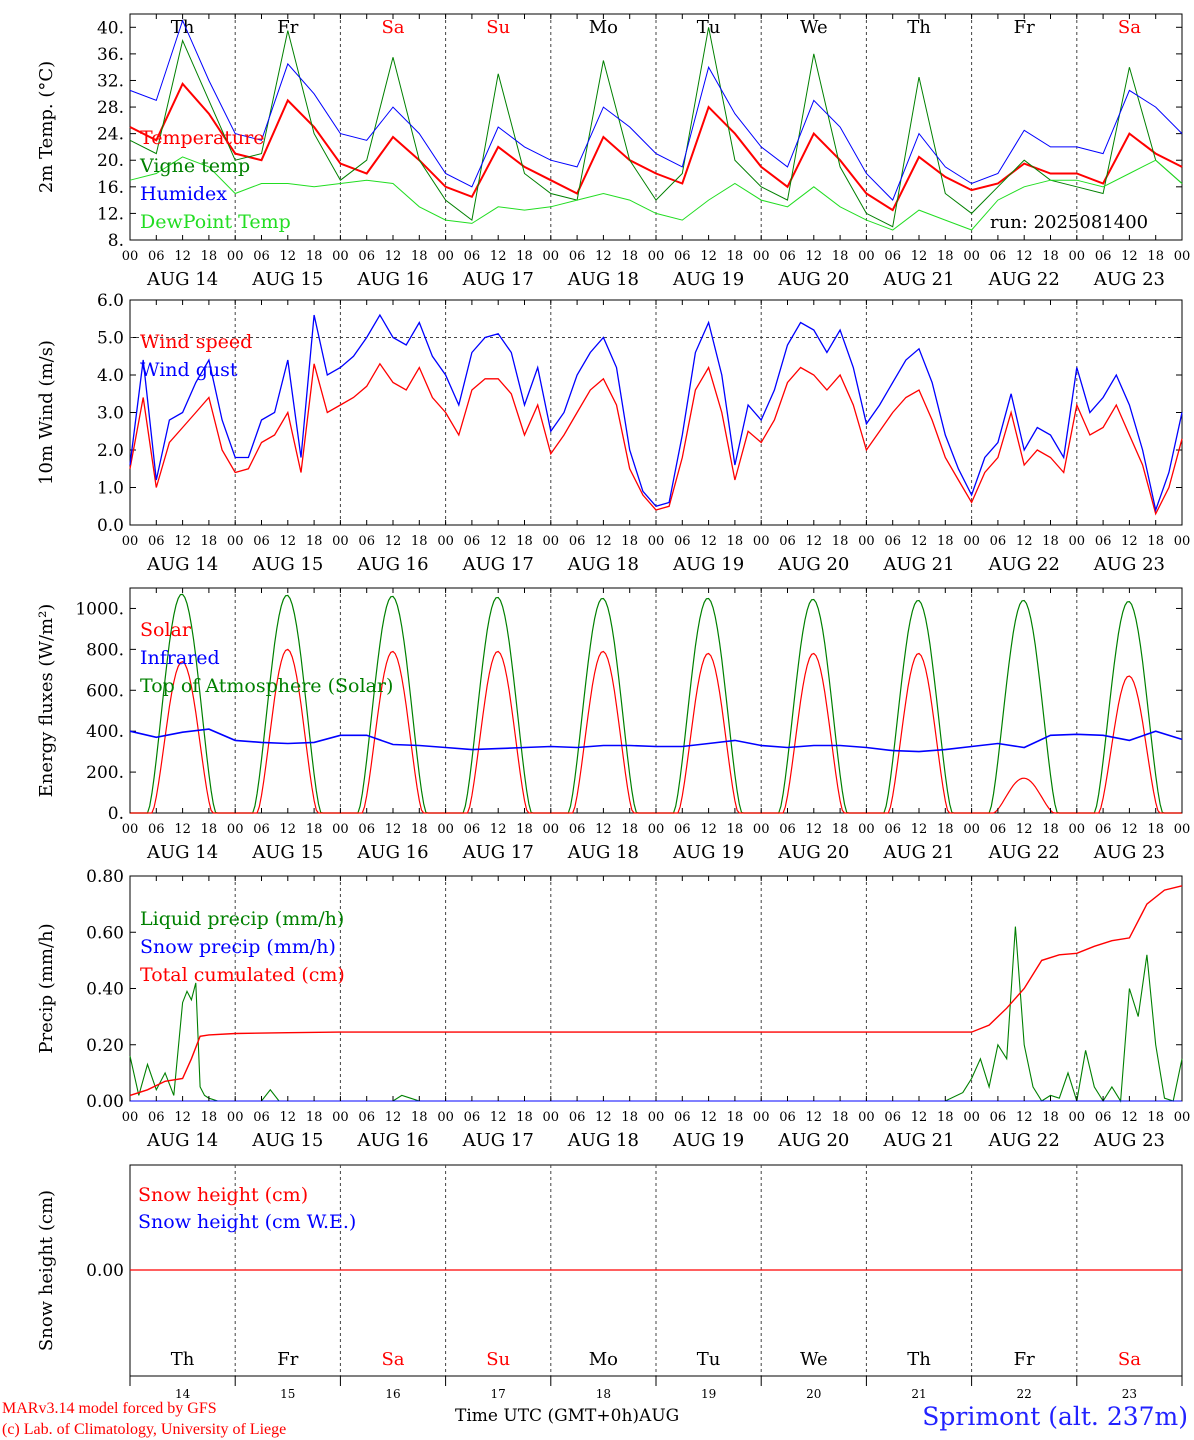 The width and height of the screenshot is (1194, 1440). What do you see at coordinates (603, 852) in the screenshot?
I see `date-label: AUG 18` at bounding box center [603, 852].